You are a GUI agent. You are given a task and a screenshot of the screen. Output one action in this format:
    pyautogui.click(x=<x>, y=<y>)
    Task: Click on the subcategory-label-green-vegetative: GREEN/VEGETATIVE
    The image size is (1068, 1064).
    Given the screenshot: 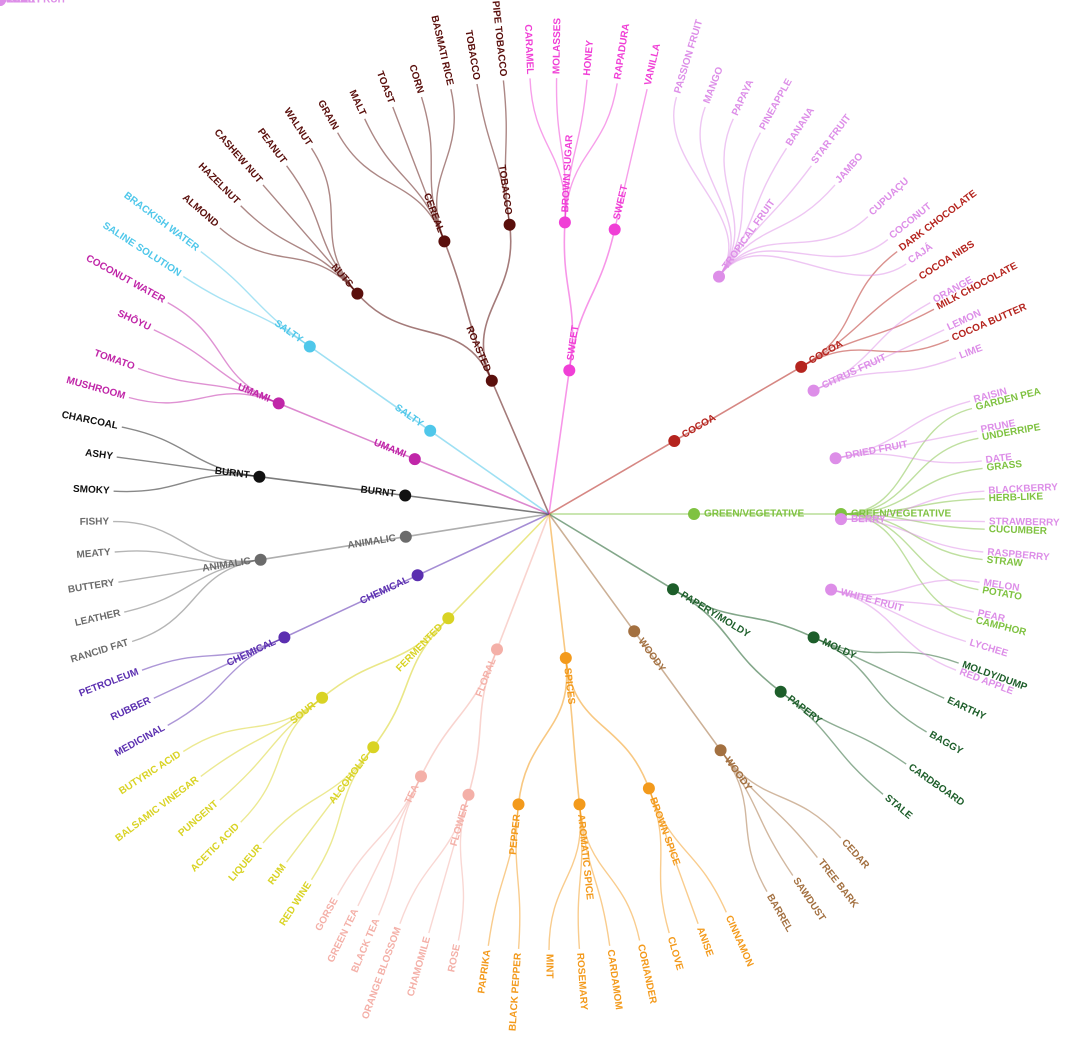 What is the action you would take?
    pyautogui.click(x=901, y=514)
    